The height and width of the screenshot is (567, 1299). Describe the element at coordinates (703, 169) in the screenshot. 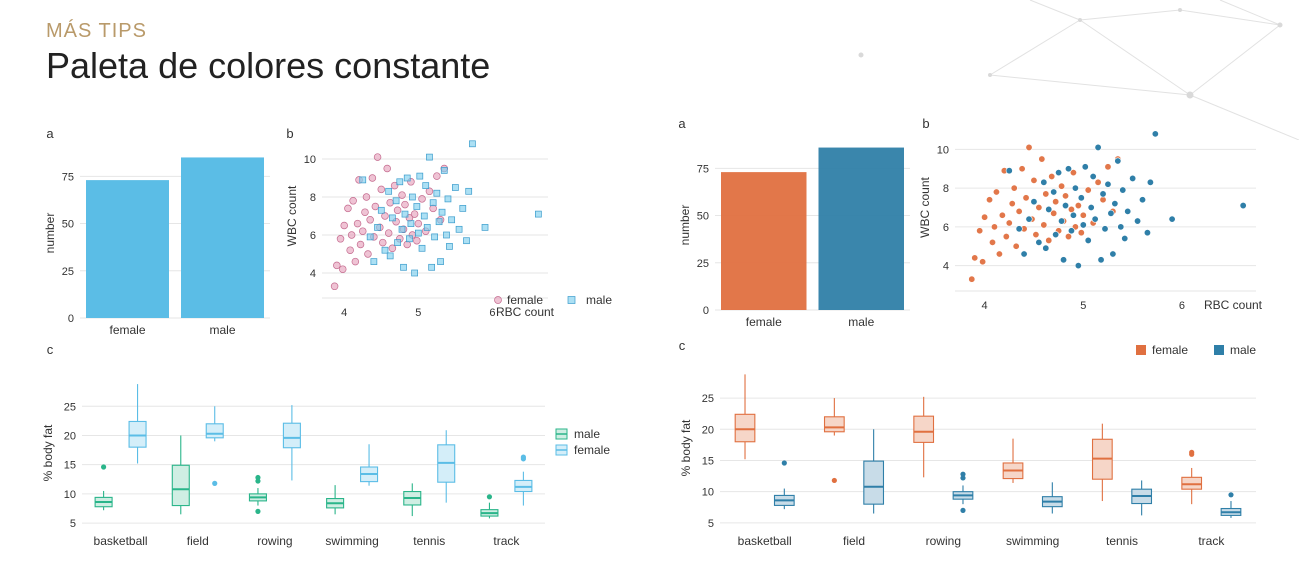

I see `y-tick-label: 75` at that location.